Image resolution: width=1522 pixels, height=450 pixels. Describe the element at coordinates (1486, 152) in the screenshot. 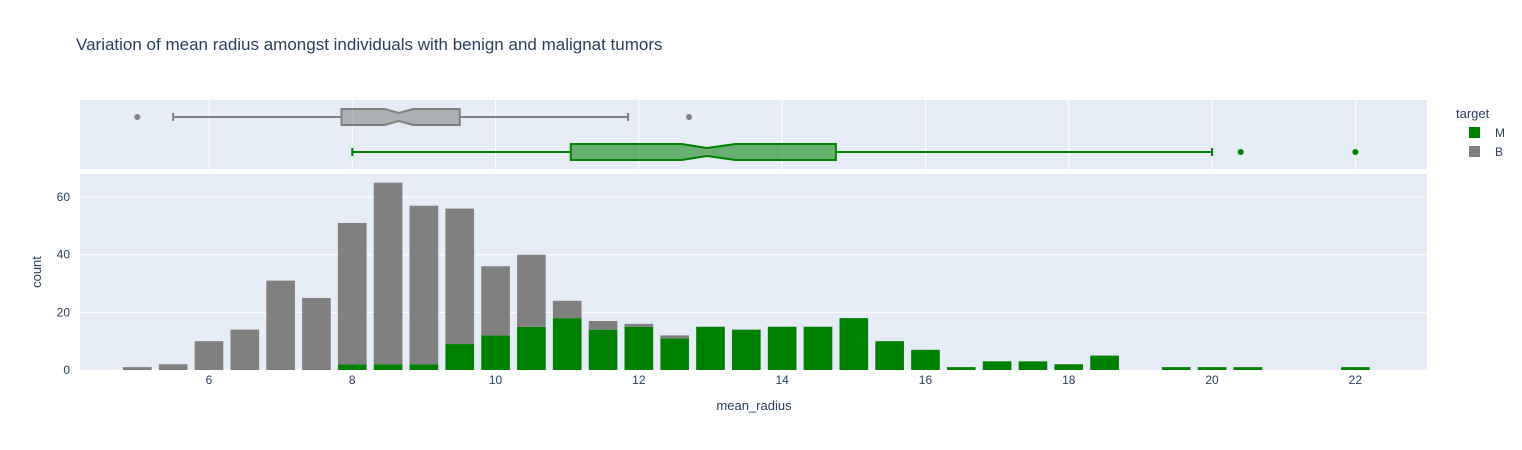

I see `legend-item-b: B` at that location.